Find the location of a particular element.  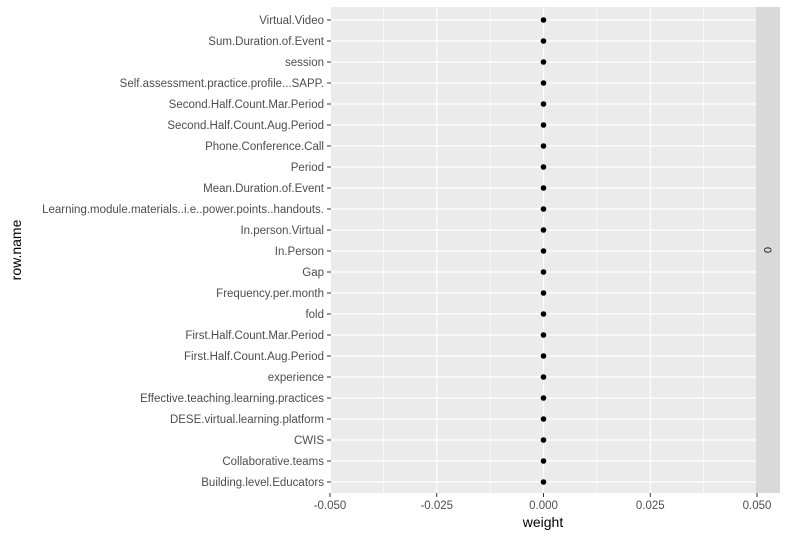

x-axis-title: weight is located at coordinates (543, 522).